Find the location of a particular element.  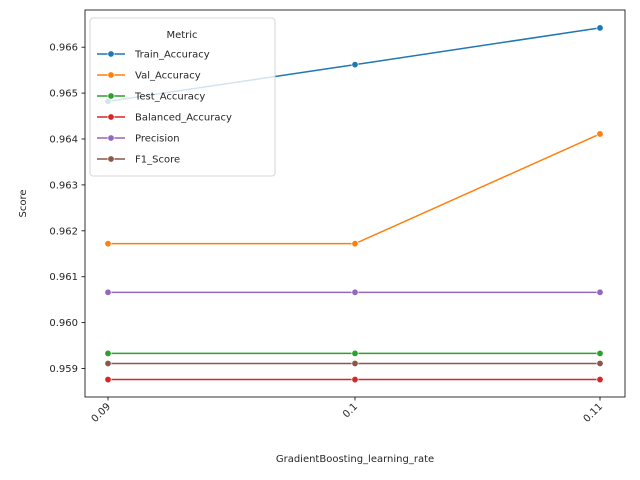

legend-label: Val_Accuracy is located at coordinates (168, 76).